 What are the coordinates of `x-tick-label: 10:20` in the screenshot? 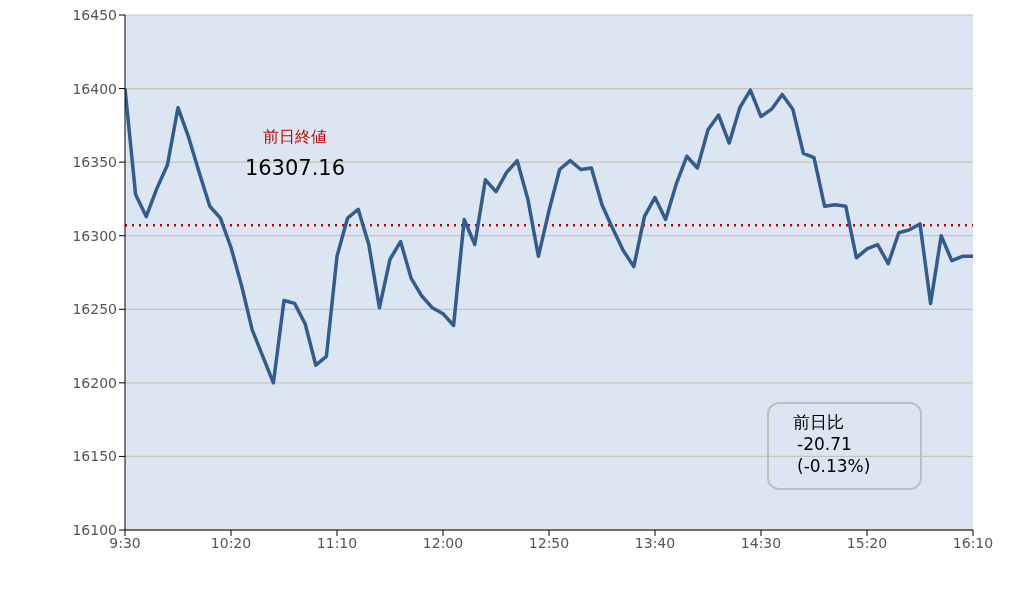 It's located at (231, 542).